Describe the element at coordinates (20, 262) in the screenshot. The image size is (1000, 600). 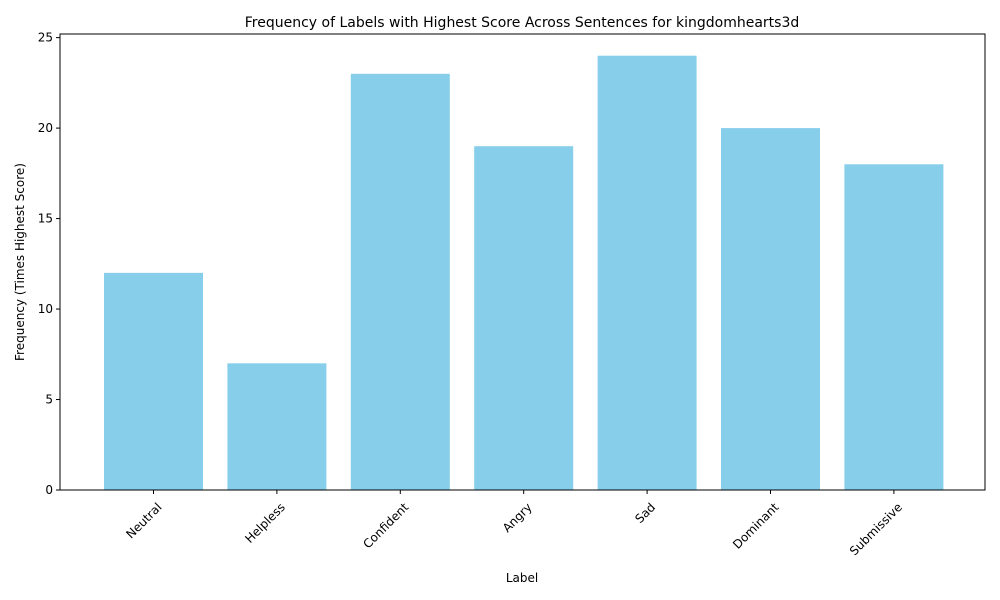
I see `y-axis-label: Frequency (Times Highest Score)` at that location.